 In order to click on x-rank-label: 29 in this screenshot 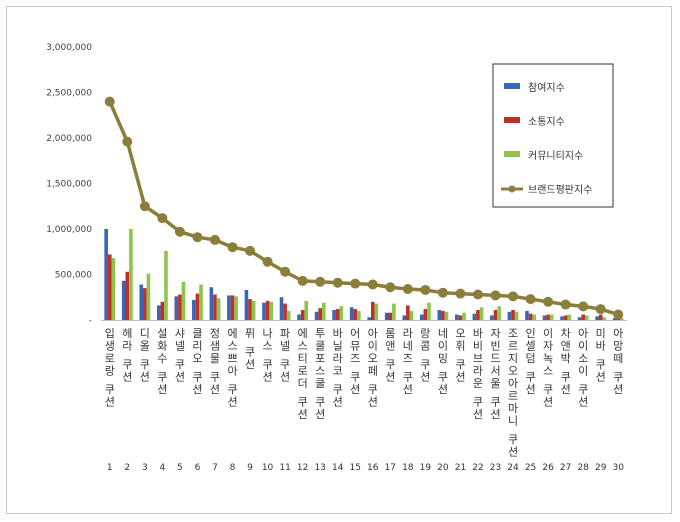, I will do `click(601, 468)`.